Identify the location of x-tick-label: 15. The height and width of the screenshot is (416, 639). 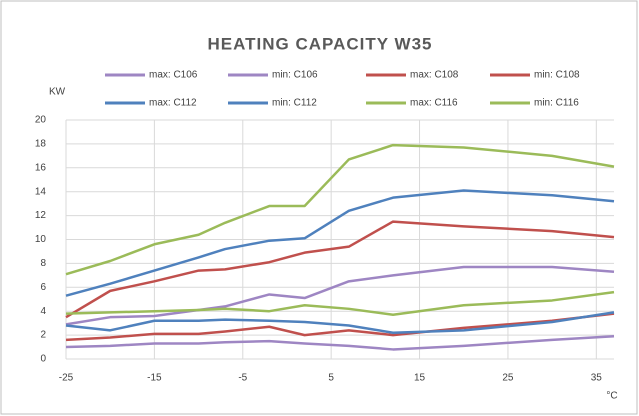
(420, 378).